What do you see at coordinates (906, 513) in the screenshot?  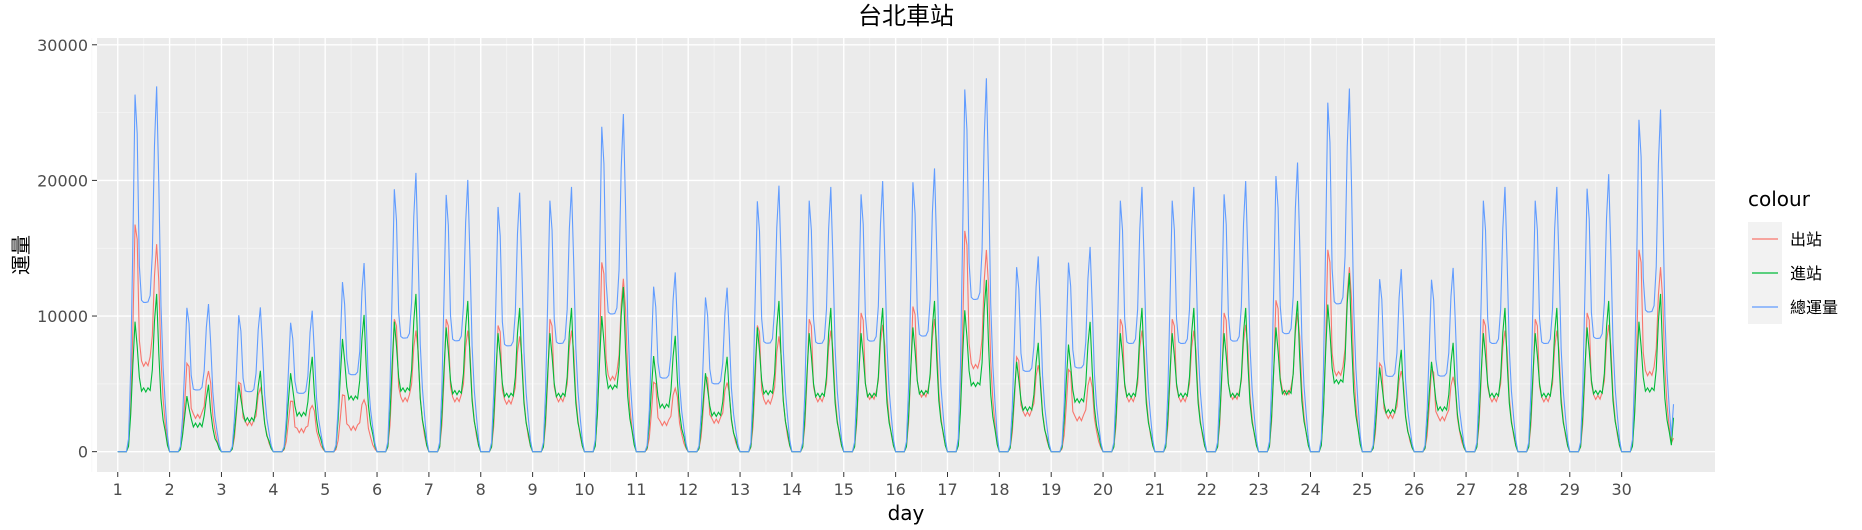 I see `x-axis-title: day` at bounding box center [906, 513].